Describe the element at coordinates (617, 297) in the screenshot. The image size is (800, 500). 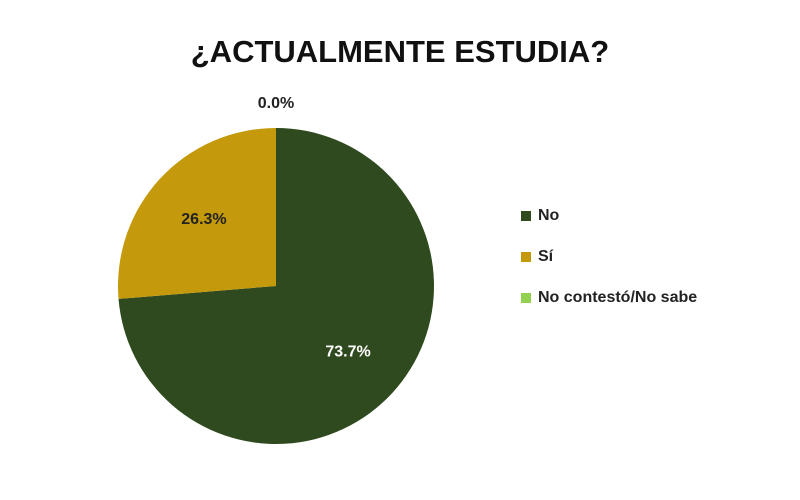
I see `legend-label: No contestó/No sabe` at that location.